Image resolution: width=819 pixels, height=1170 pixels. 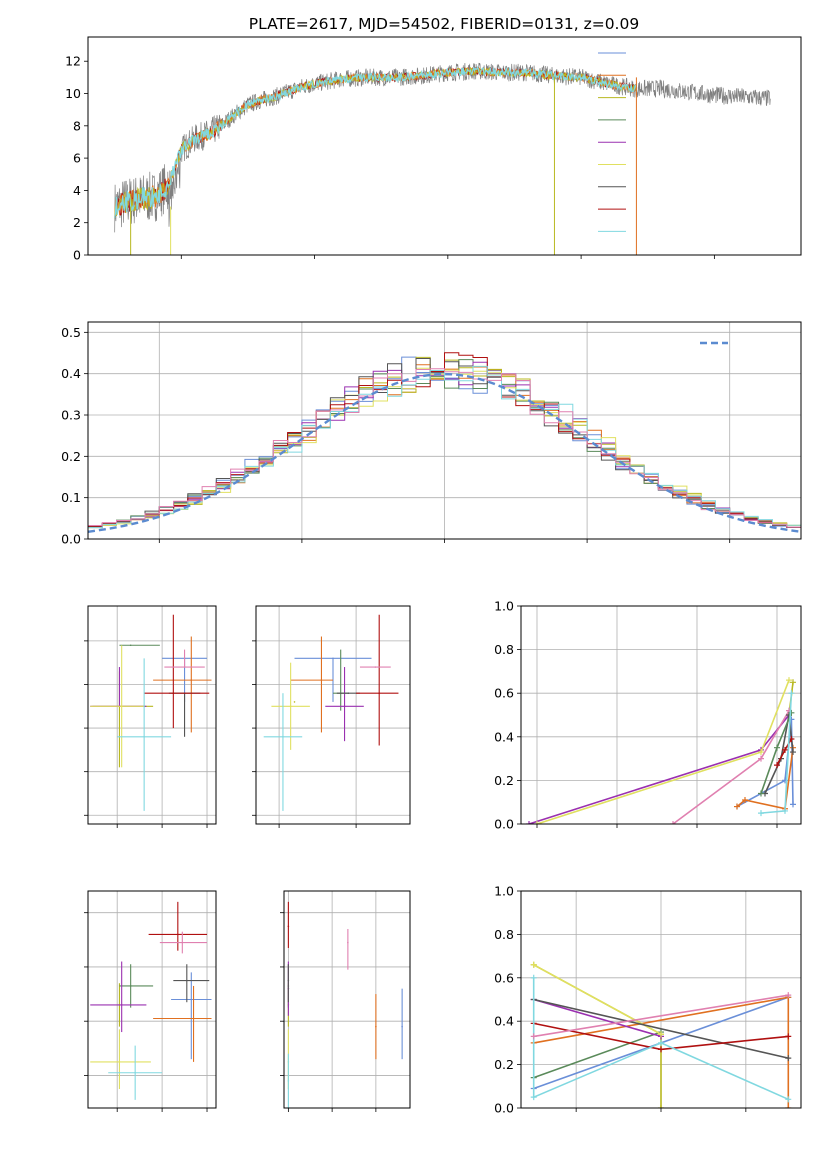 I want to click on axes-age_vs_Z, so click(x=150, y=716).